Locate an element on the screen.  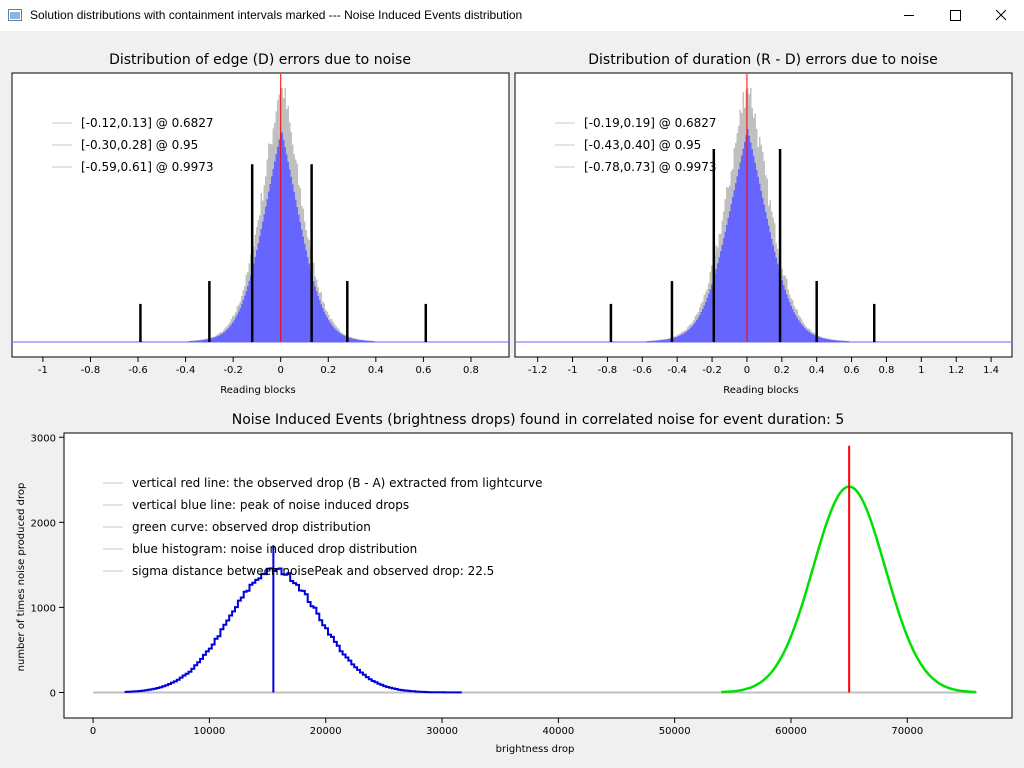
chart3-xticks: 0 10000 20000 30000 40000 50000 60000 70000 is located at coordinates (506, 727).